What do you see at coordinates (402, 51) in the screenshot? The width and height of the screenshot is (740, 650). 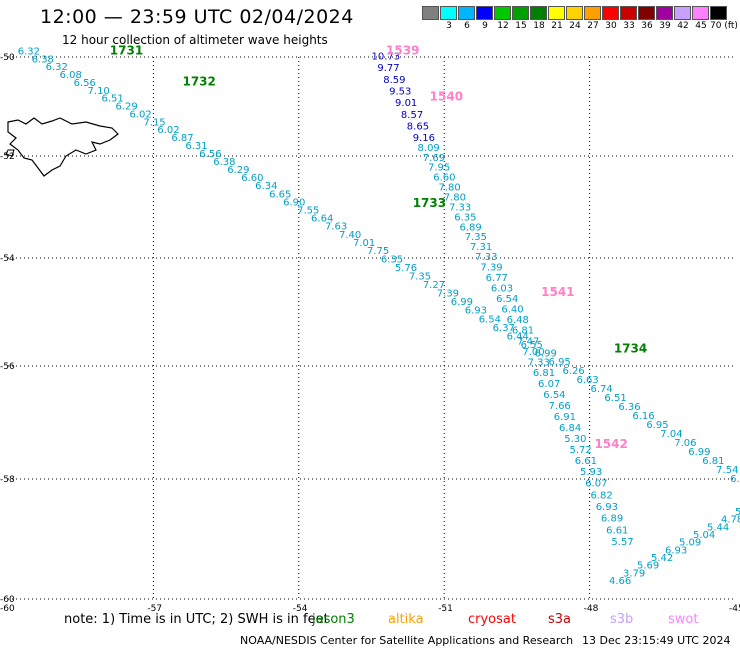 I see `pass-time-label: 1539` at bounding box center [402, 51].